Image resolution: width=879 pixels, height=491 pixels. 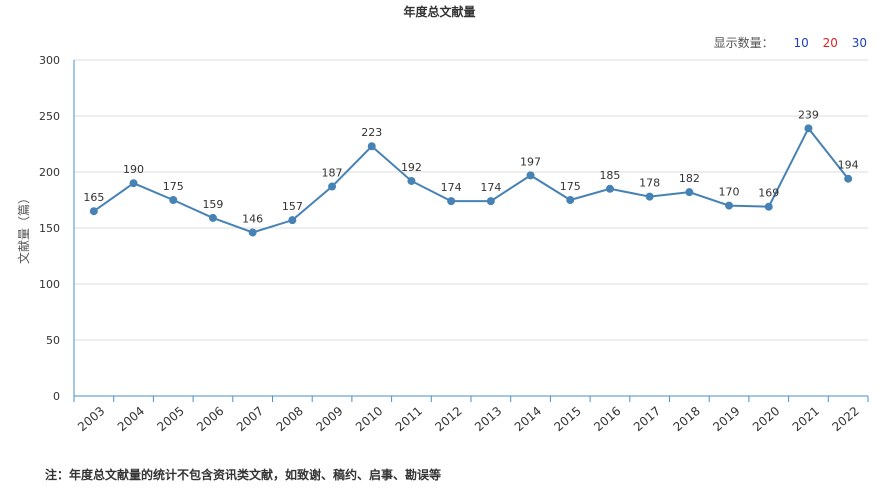 What do you see at coordinates (448, 419) in the screenshot?
I see `x-tick-label: 2012` at bounding box center [448, 419].